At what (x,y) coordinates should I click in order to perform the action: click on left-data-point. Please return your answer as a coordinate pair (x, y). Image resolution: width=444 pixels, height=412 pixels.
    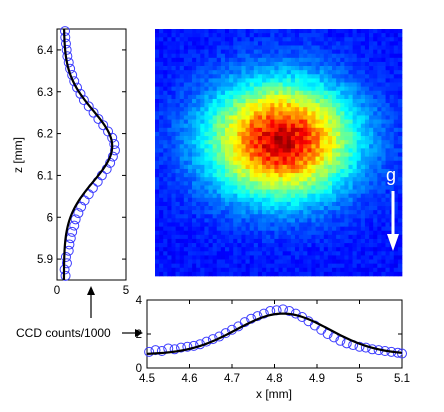
    Looking at the image, I should click on (114, 144).